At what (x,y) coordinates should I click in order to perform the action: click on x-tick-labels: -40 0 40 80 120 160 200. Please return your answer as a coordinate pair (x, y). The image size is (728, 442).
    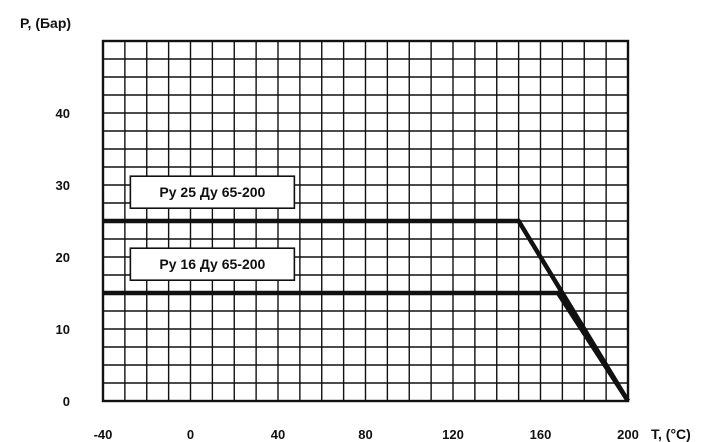
    Looking at the image, I should click on (366, 434).